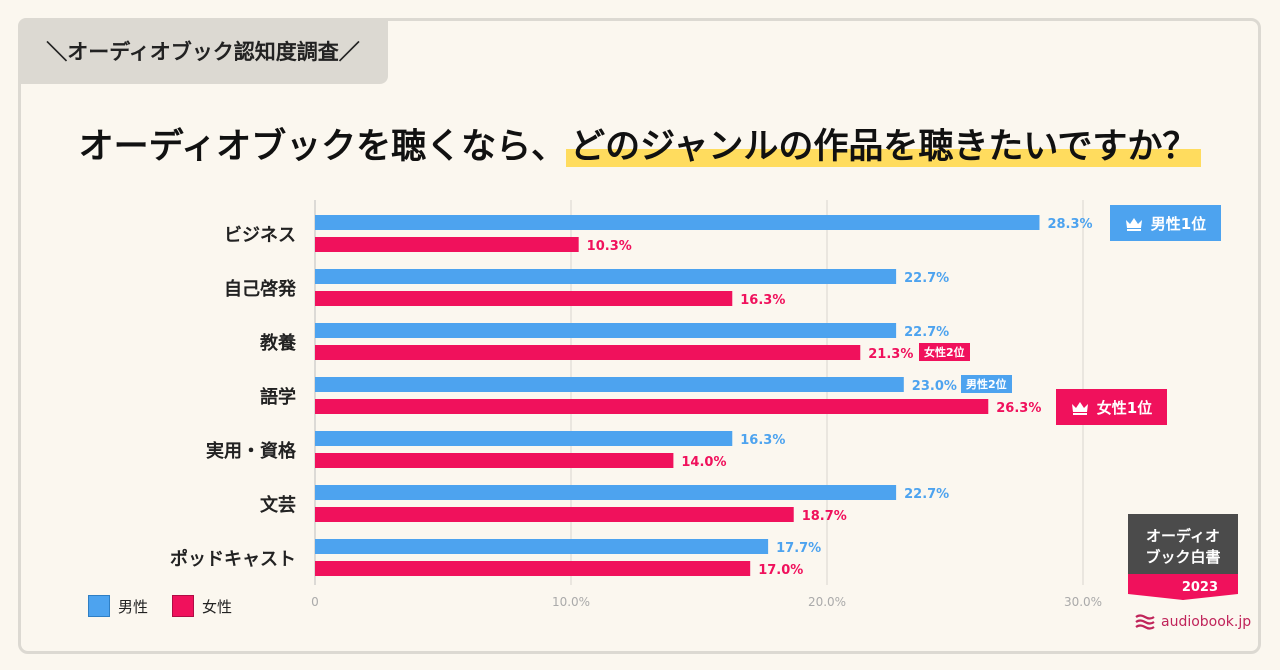 This screenshot has height=670, width=1280. I want to click on site-logo: audiobook.jp, so click(1193, 622).